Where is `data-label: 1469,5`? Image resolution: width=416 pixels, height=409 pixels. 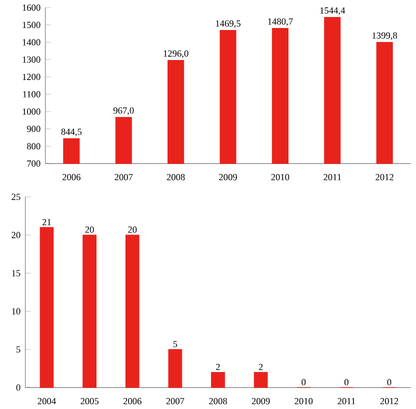
data-label: 1469,5 is located at coordinates (228, 24).